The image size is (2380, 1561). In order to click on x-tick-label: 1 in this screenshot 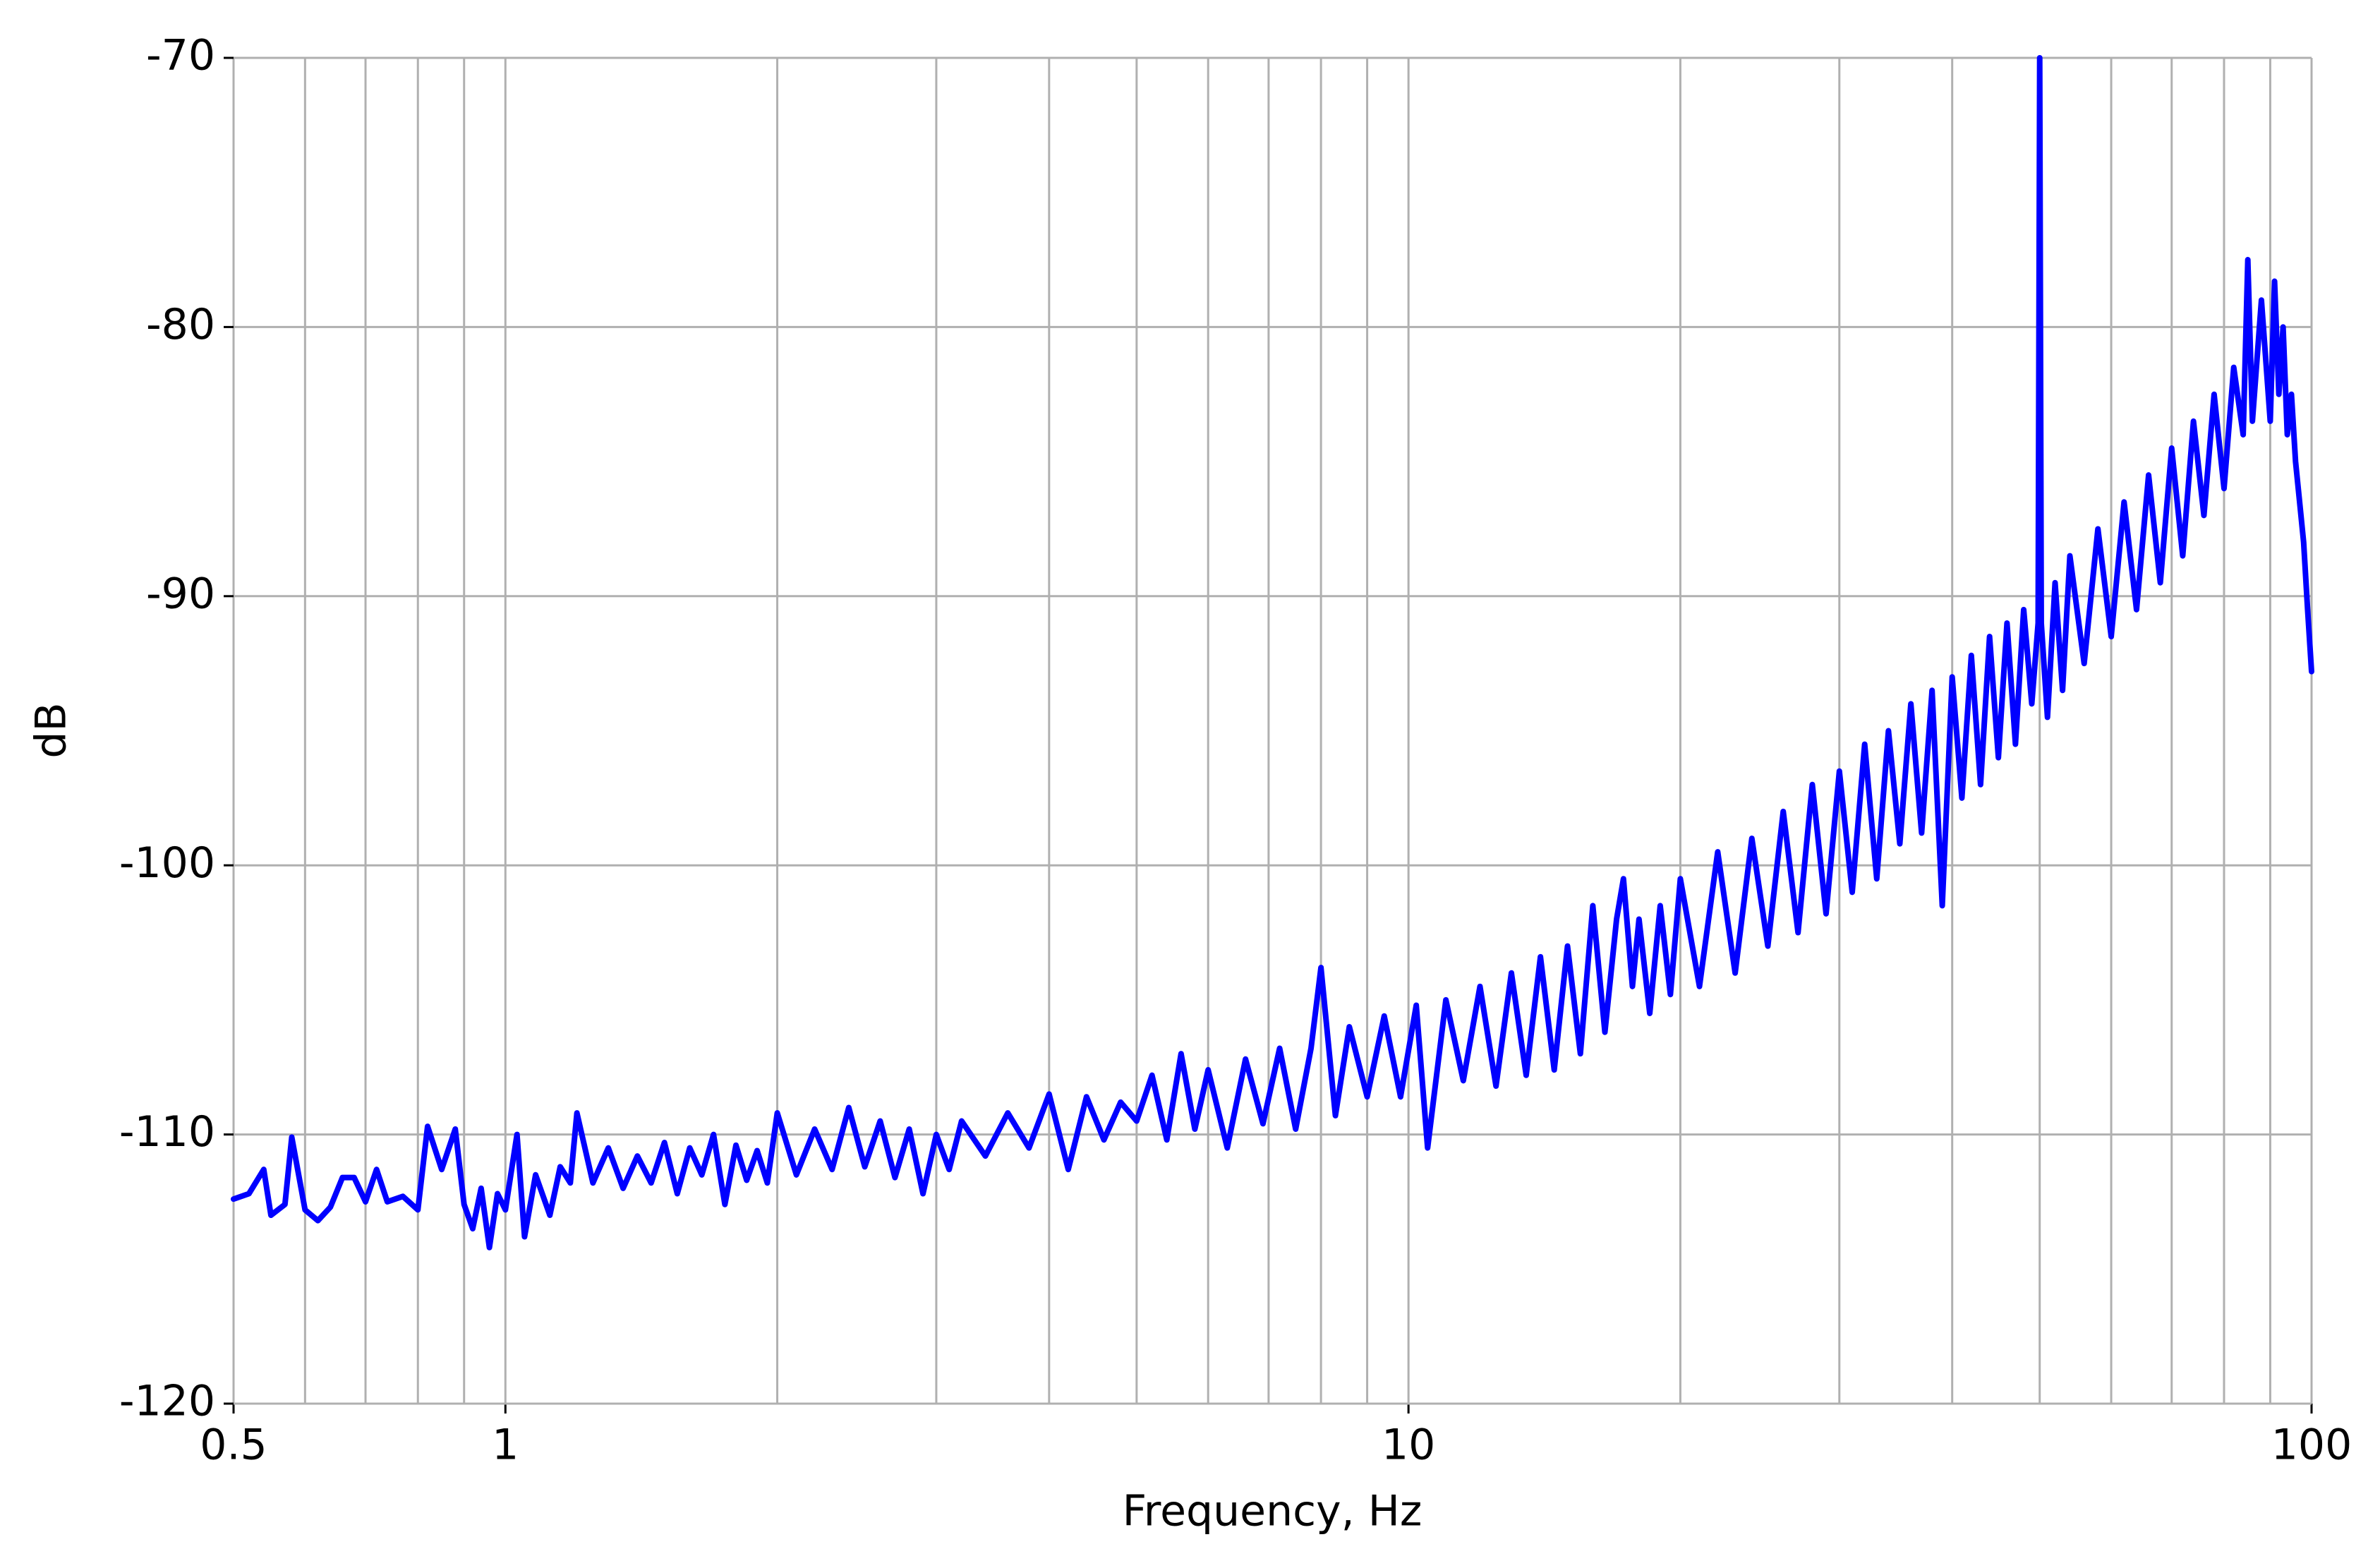, I will do `click(506, 1446)`.